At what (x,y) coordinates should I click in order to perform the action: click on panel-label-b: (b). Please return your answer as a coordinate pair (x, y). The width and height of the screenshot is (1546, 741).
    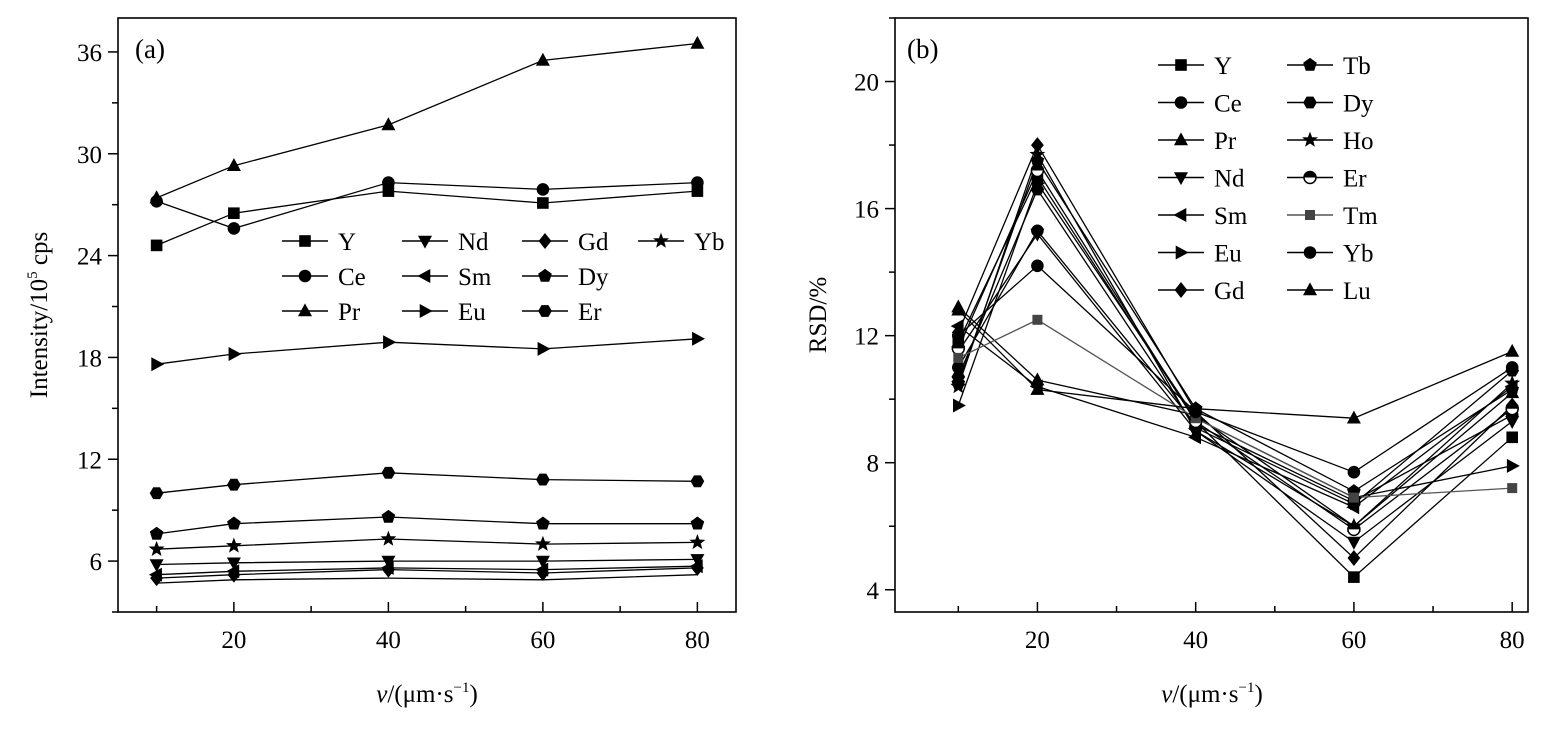
    Looking at the image, I should click on (922, 49).